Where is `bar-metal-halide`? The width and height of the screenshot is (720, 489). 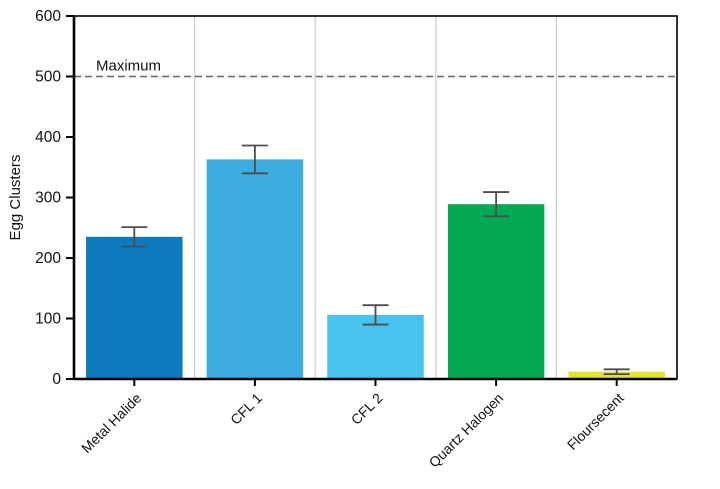 bar-metal-halide is located at coordinates (134, 307).